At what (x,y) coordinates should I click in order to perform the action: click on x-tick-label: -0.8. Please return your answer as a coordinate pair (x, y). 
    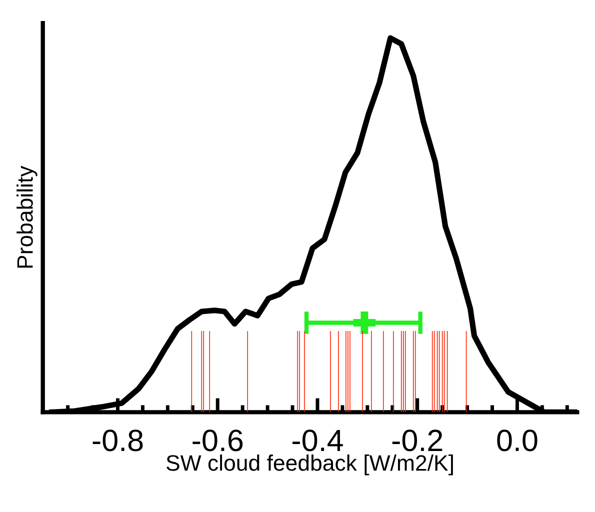
    Looking at the image, I should click on (117, 441).